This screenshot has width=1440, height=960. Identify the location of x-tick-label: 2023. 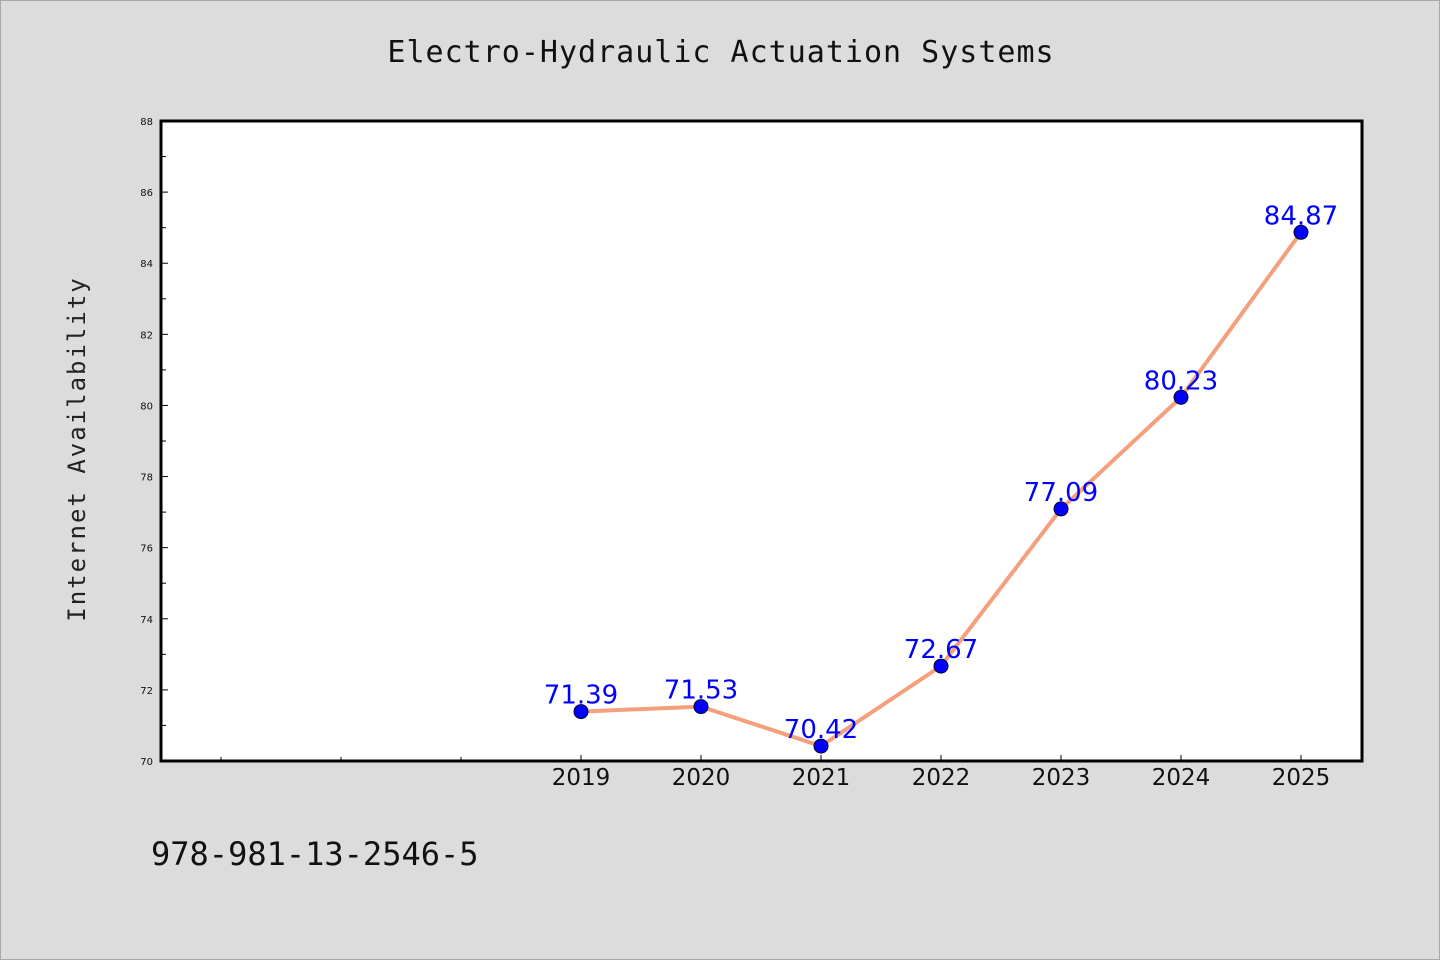
(1061, 778).